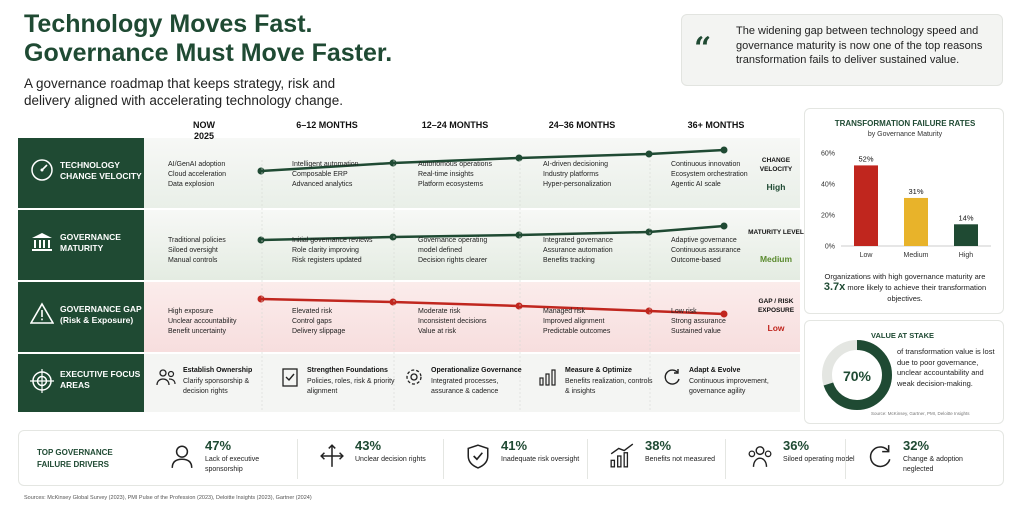 The image size is (1024, 512). Describe the element at coordinates (347, 370) in the screenshot. I see `focus-item-title: Strengthen Foundations` at that location.